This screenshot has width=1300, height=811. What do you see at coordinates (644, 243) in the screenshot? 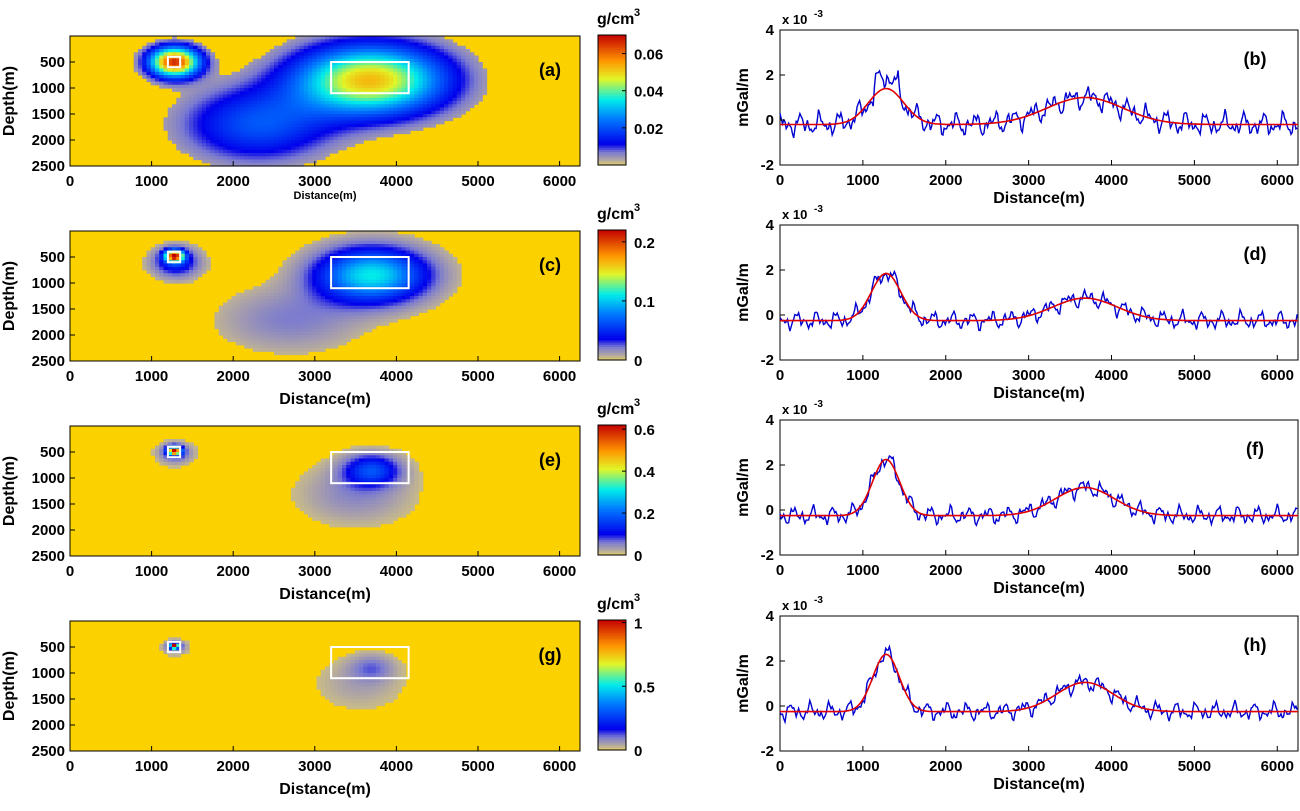
I see `colorbar-tick-label: 0.2` at bounding box center [644, 243].